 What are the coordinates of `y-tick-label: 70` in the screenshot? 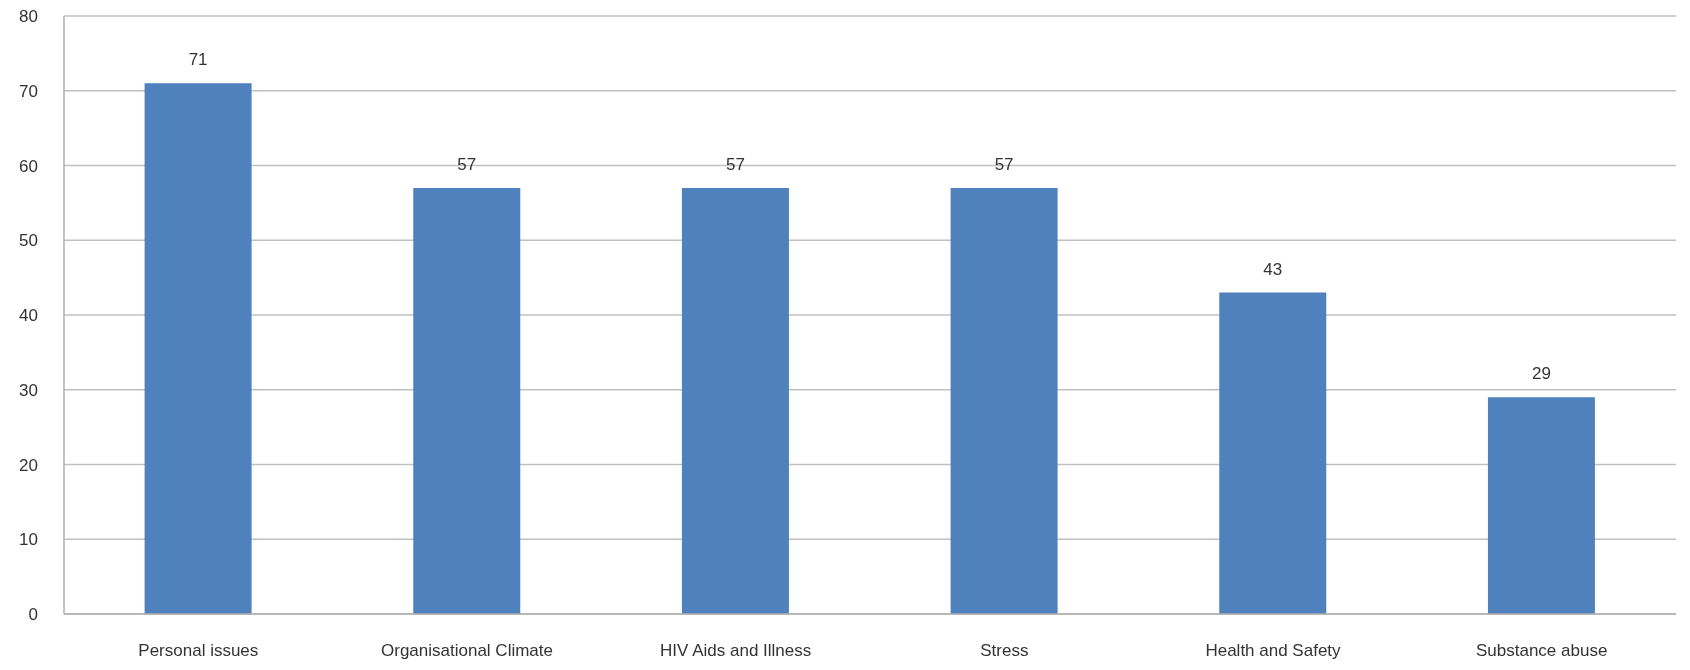 It's located at (28, 91).